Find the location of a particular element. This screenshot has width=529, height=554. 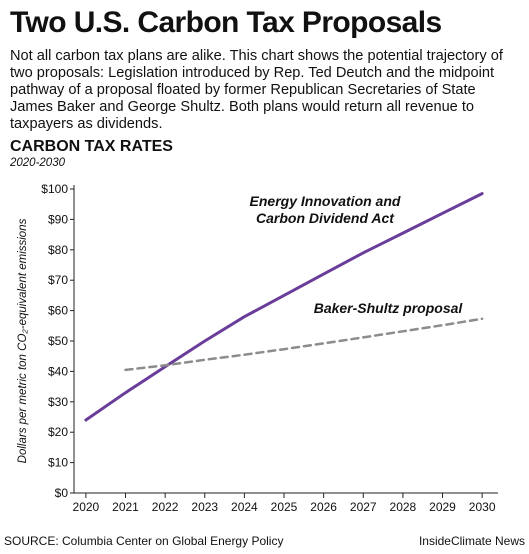

y-tick-label: $100 is located at coordinates (54, 189).